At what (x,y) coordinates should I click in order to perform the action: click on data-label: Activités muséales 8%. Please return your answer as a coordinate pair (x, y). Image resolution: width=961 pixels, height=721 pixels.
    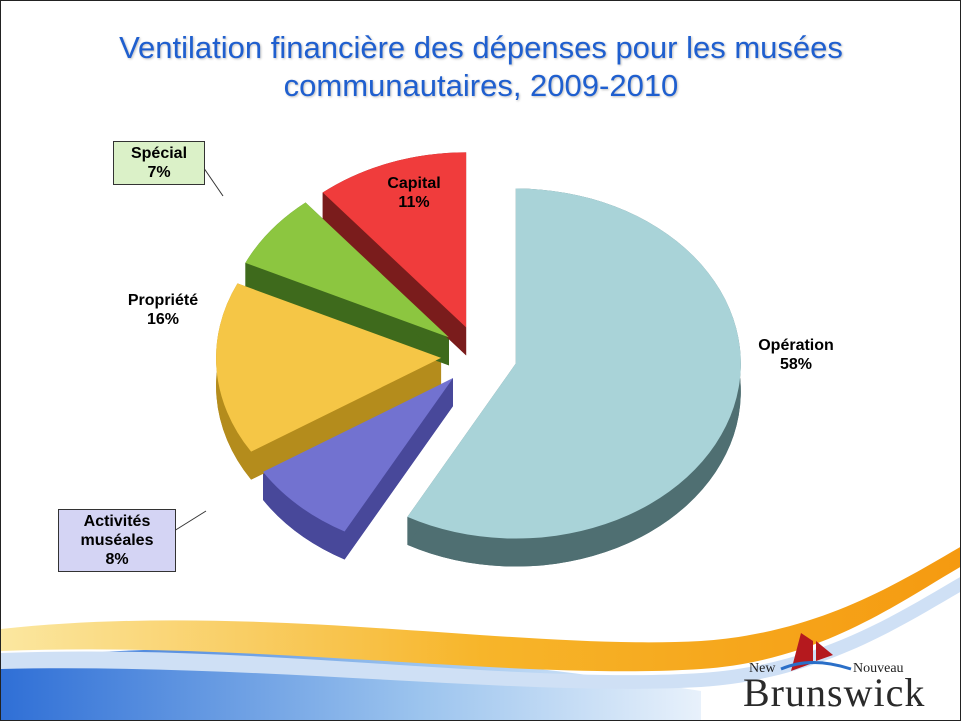
    Looking at the image, I should click on (117, 540).